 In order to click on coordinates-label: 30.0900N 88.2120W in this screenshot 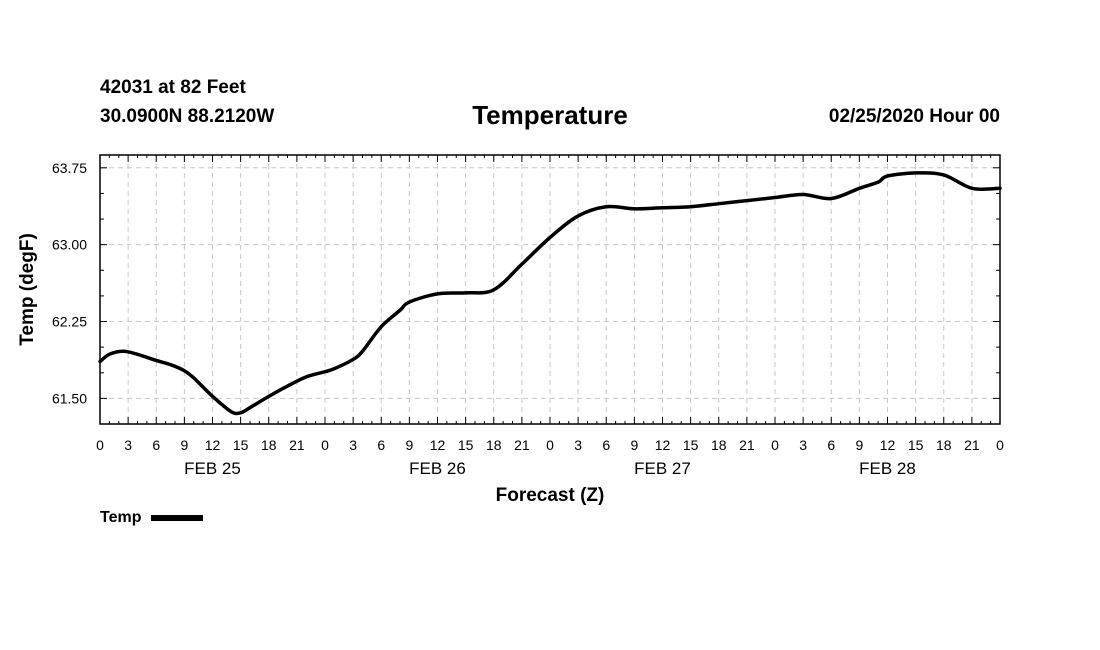, I will do `click(187, 116)`.